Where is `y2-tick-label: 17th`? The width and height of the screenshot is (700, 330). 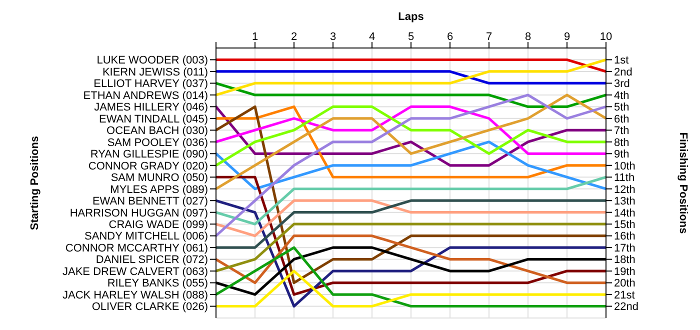
y2-tick-label: 17th is located at coordinates (625, 248).